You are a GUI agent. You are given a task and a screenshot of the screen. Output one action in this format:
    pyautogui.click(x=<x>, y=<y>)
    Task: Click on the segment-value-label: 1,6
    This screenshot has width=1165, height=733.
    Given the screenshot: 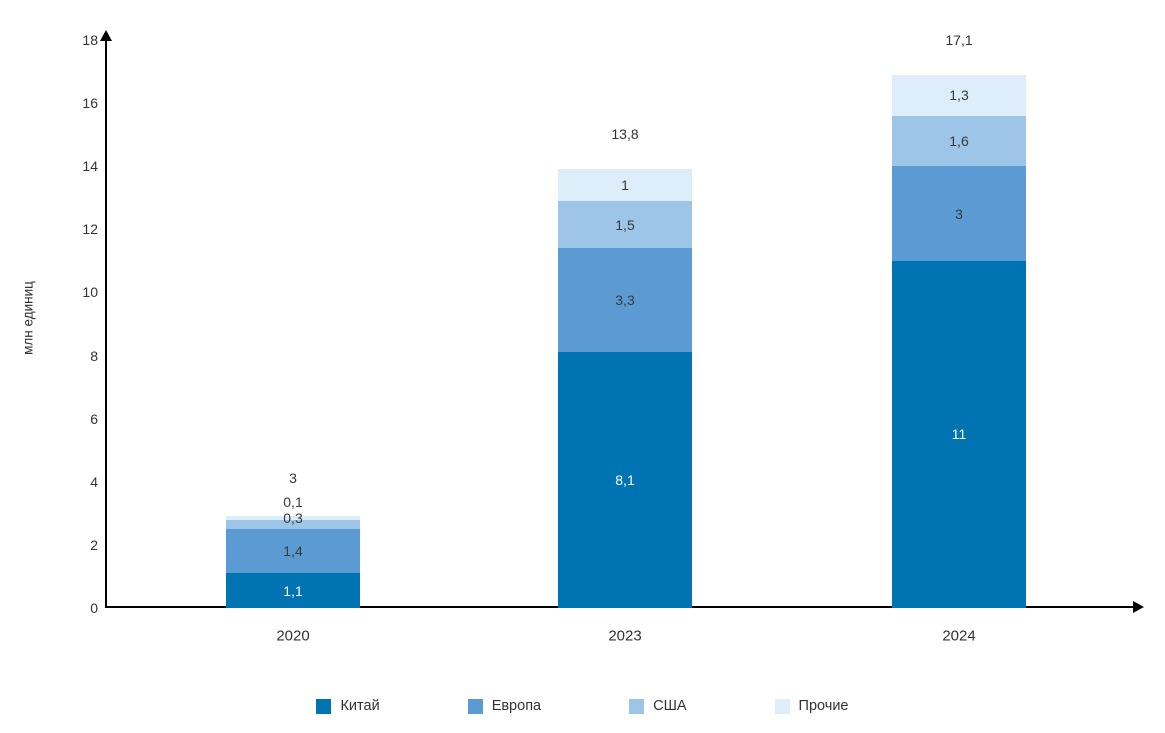 What is the action you would take?
    pyautogui.click(x=959, y=140)
    